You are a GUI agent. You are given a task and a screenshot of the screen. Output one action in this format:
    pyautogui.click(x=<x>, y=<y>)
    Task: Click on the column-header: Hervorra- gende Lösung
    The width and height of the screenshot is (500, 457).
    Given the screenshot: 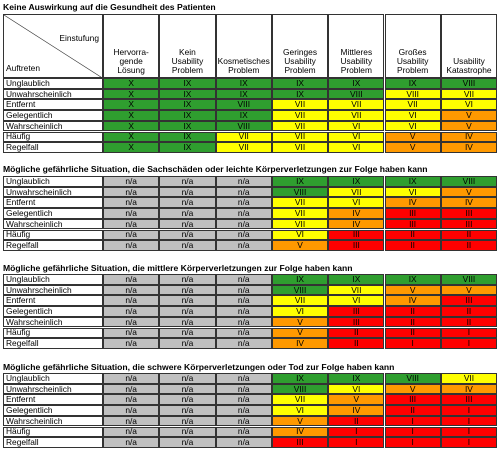 What is the action you would take?
    pyautogui.click(x=131, y=46)
    